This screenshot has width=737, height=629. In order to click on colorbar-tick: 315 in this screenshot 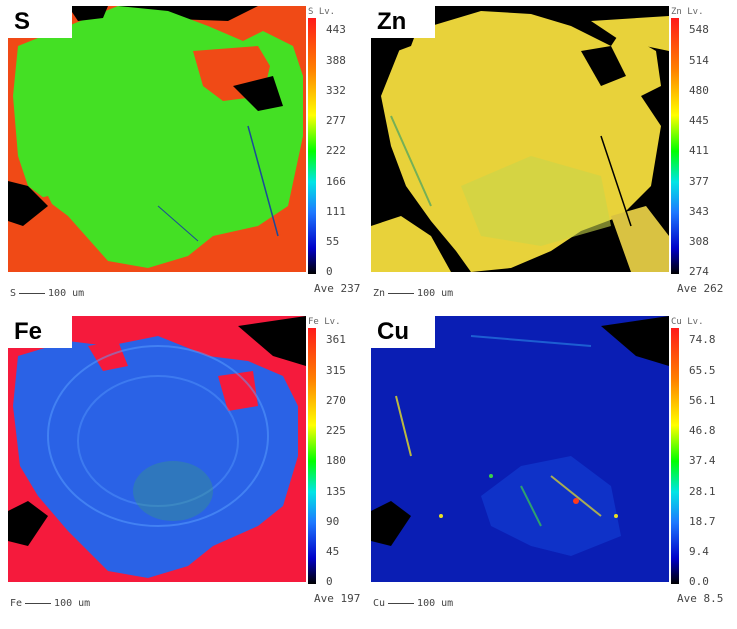, I will do `click(336, 370)`.